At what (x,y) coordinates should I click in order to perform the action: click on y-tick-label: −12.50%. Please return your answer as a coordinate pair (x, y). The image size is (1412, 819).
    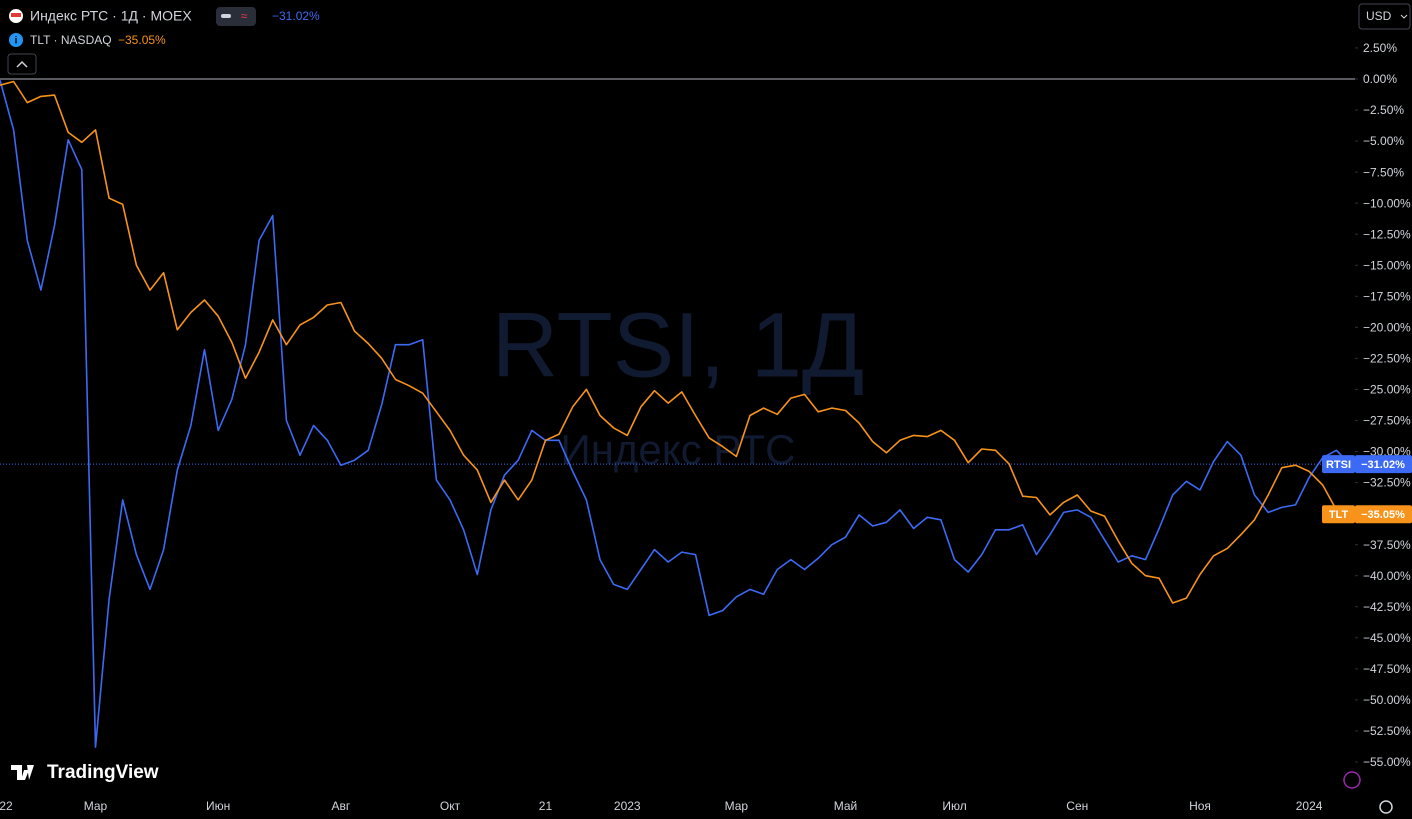
    Looking at the image, I should click on (1387, 234).